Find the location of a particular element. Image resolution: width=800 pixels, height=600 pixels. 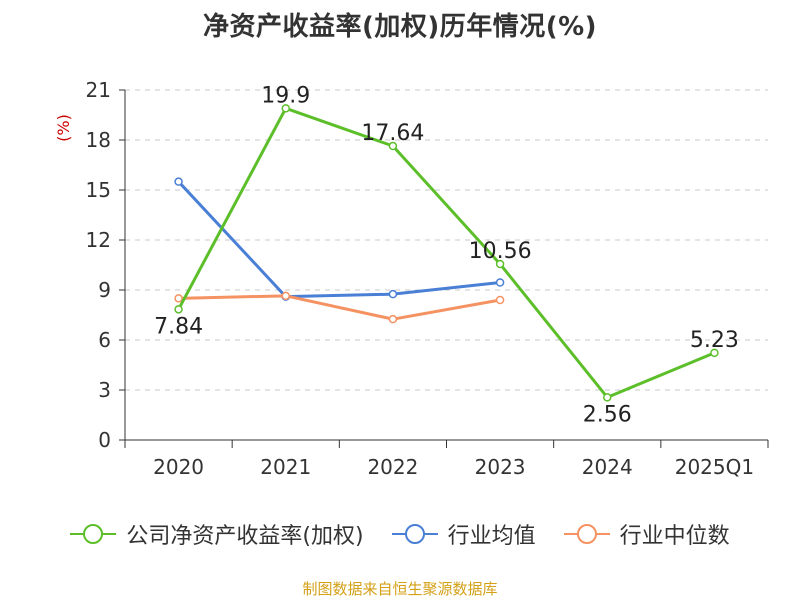

y-tick-label: 3 is located at coordinates (104, 390).